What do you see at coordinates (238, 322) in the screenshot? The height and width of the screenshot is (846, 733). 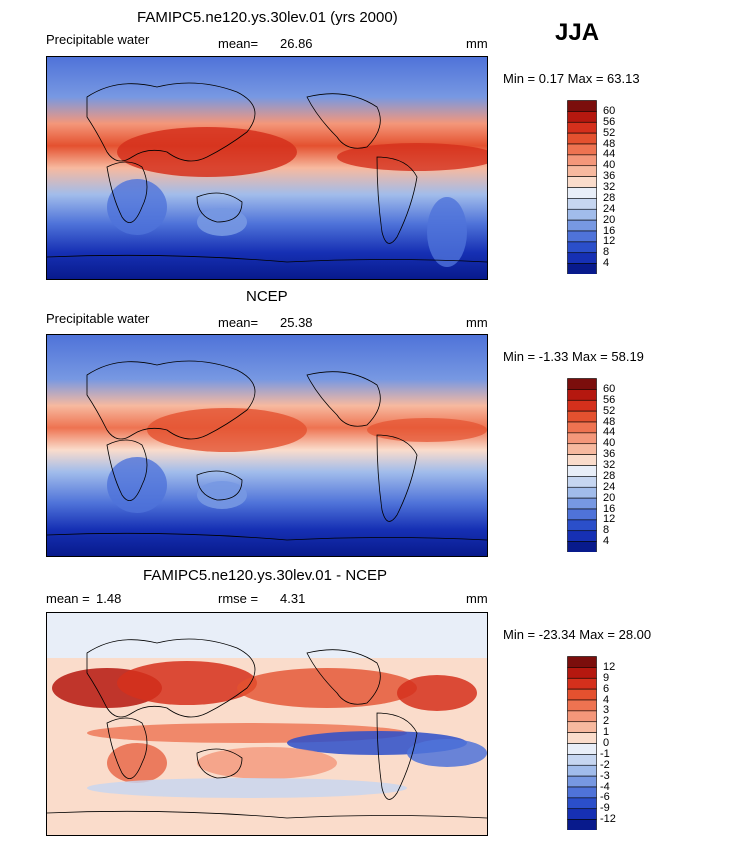 I see `panel2-mean-label: mean=` at bounding box center [238, 322].